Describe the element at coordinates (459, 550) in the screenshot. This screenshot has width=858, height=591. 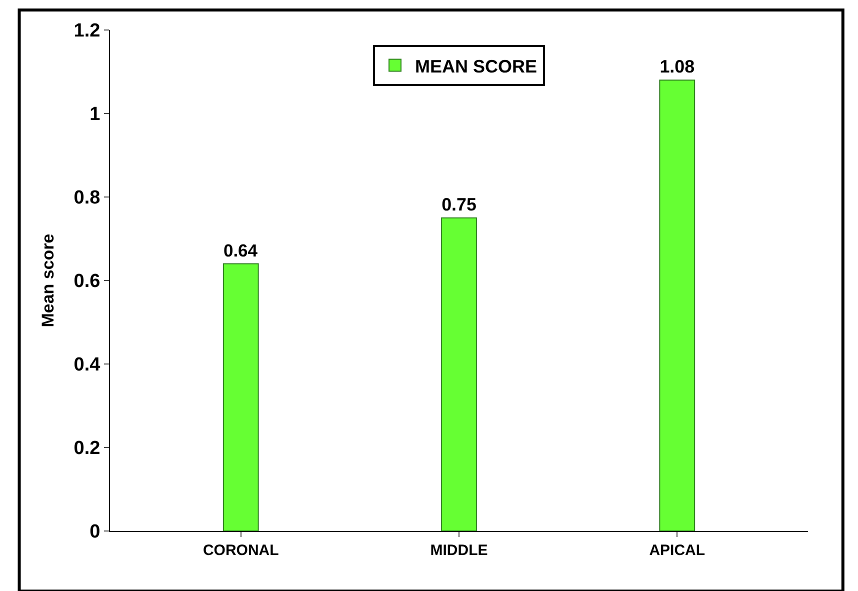
I see `x-tick-label: MIDDLE` at that location.